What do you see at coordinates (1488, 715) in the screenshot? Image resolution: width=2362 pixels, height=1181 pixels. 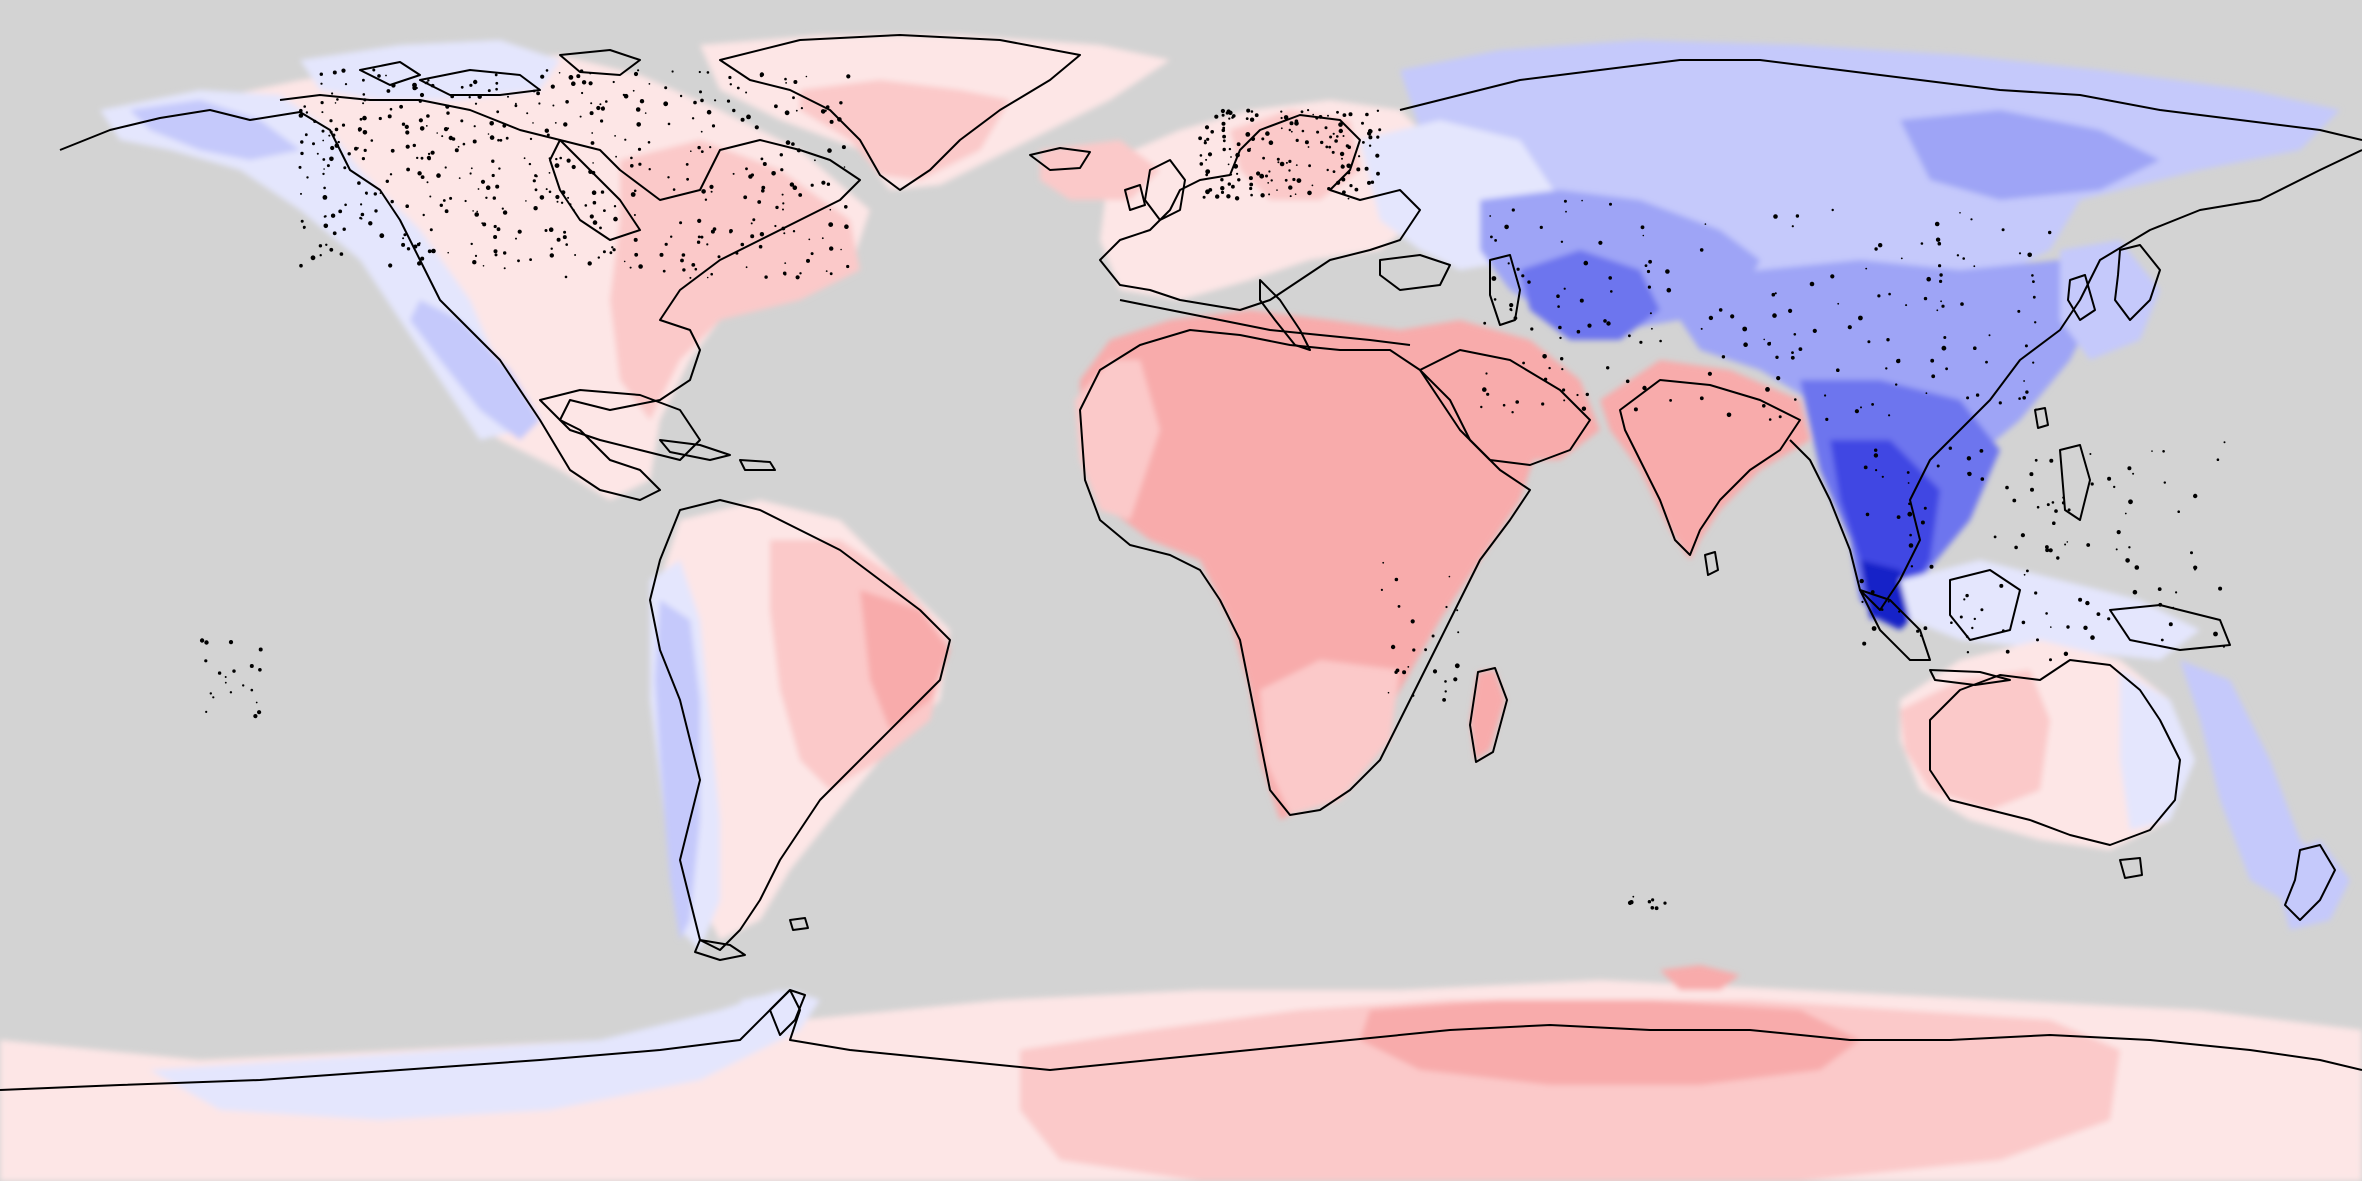 I see `madagascar-coastline` at bounding box center [1488, 715].